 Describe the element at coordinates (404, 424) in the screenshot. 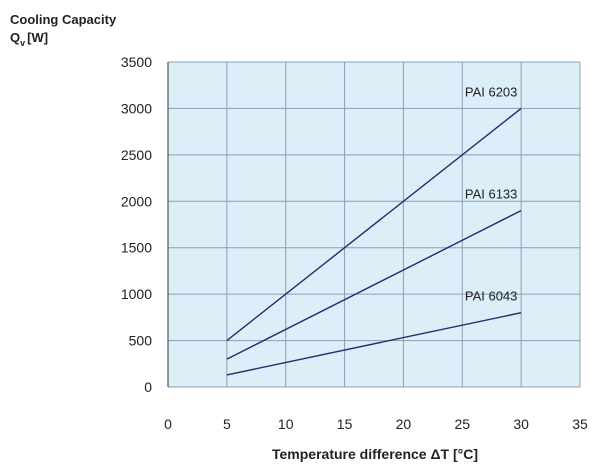

I see `x-tick-label: 20` at that location.